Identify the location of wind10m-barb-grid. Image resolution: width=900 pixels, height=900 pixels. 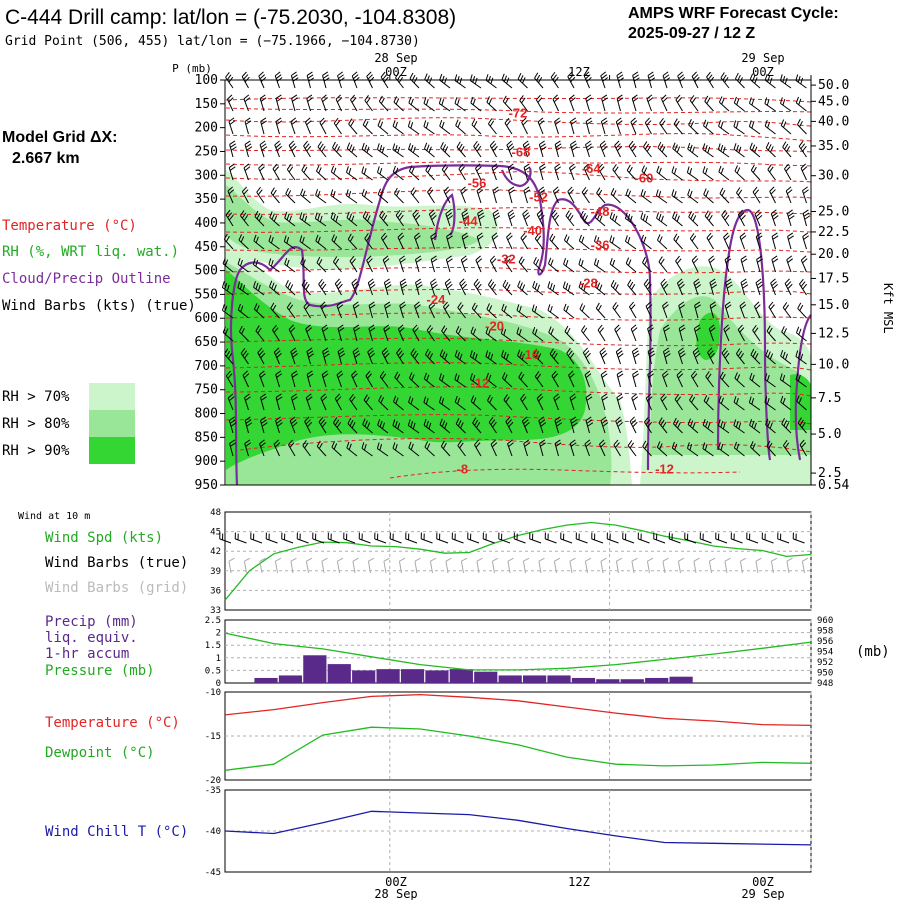
(262, 565).